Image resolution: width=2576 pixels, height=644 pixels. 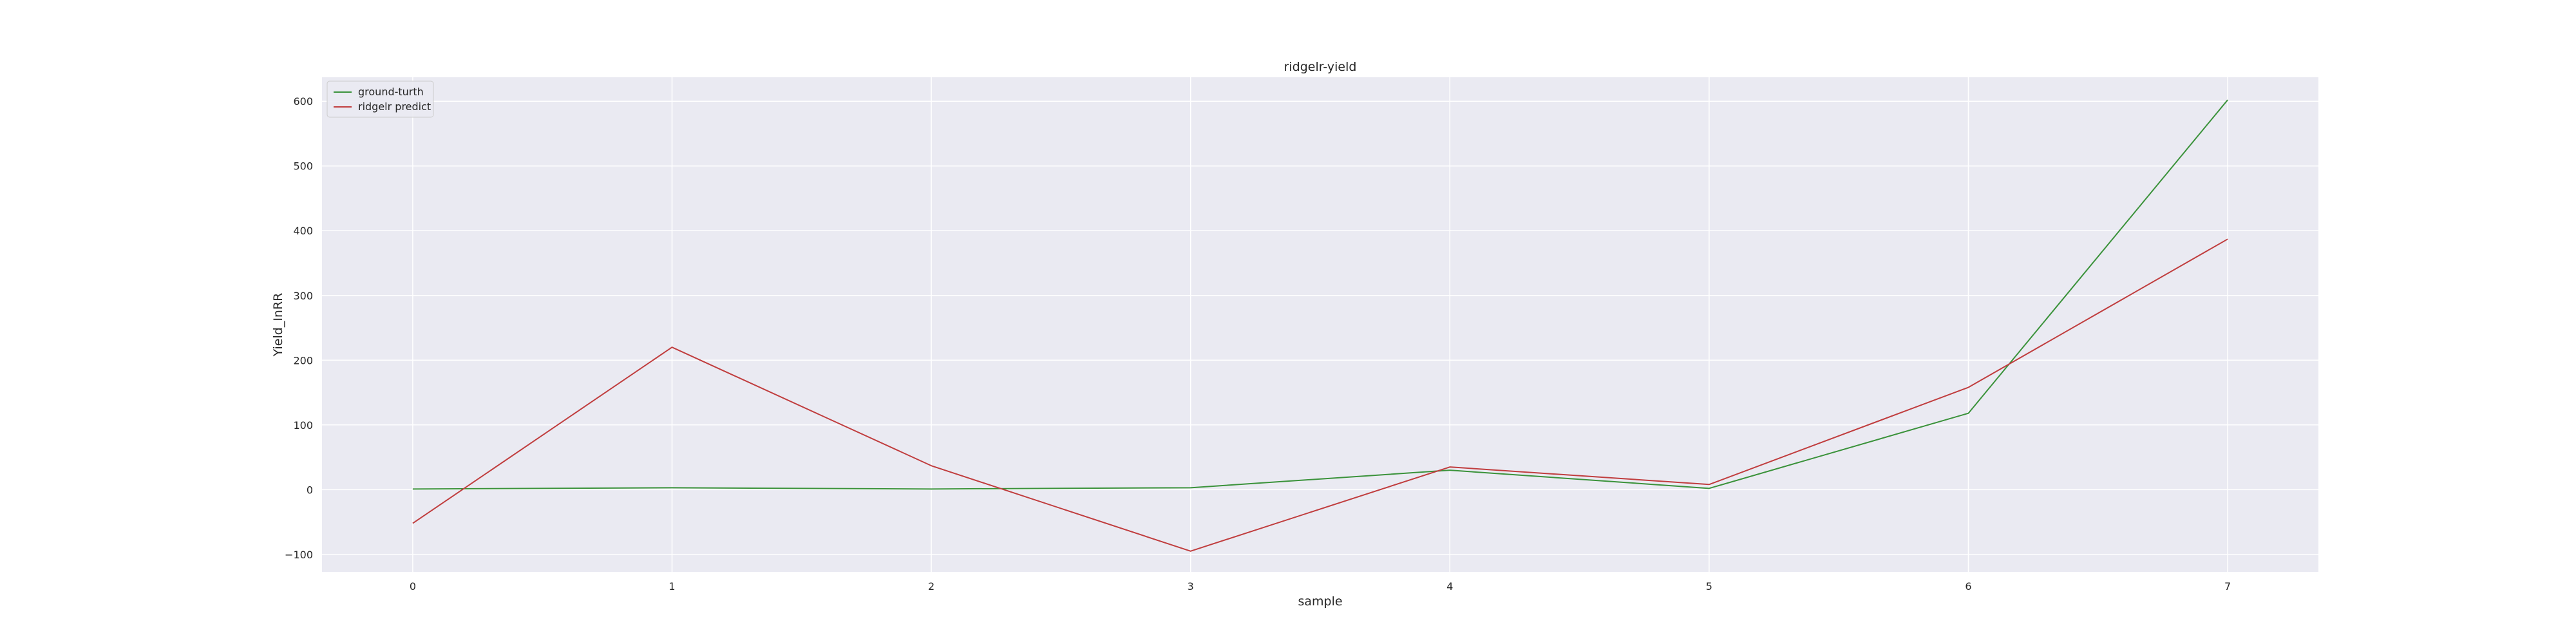 I want to click on x-tick-label: 1, so click(x=671, y=586).